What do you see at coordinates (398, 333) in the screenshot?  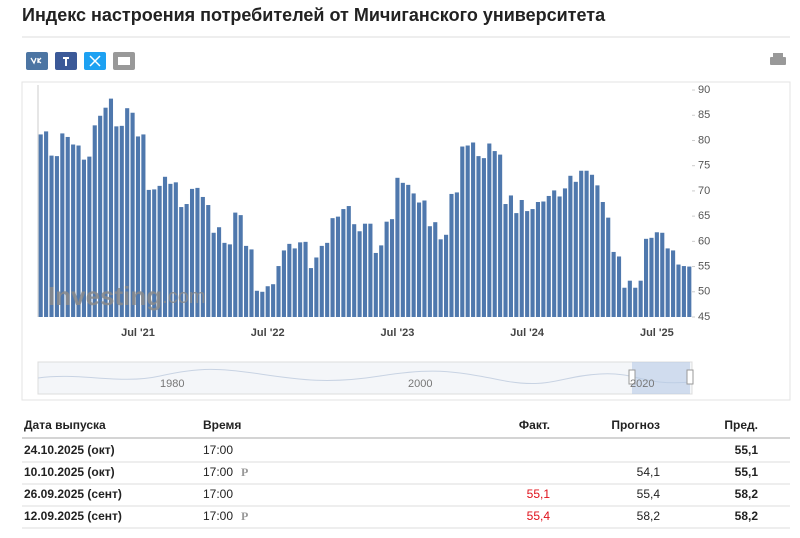 I see `x-tick-label: Jul '23` at bounding box center [398, 333].